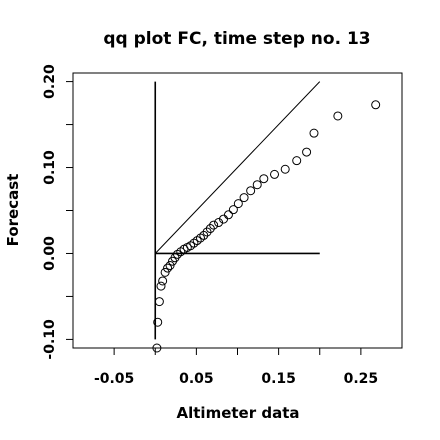 This screenshot has width=440, height=440. Describe the element at coordinates (278, 379) in the screenshot. I see `x-tick-label: 0.15` at that location.